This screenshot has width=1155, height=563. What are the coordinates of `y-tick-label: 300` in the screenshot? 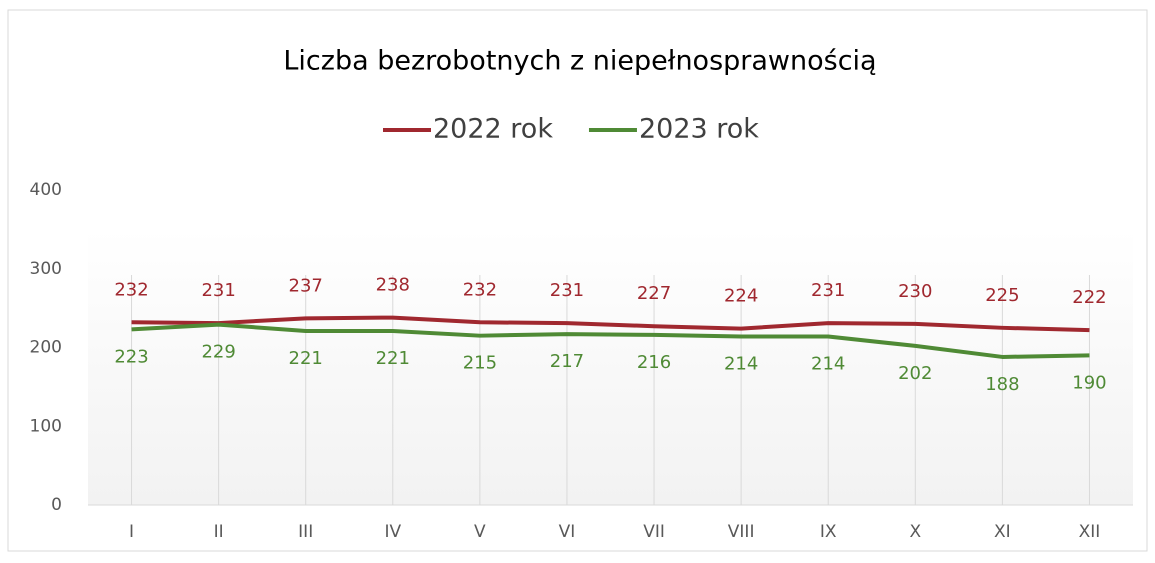 It's located at (46, 269).